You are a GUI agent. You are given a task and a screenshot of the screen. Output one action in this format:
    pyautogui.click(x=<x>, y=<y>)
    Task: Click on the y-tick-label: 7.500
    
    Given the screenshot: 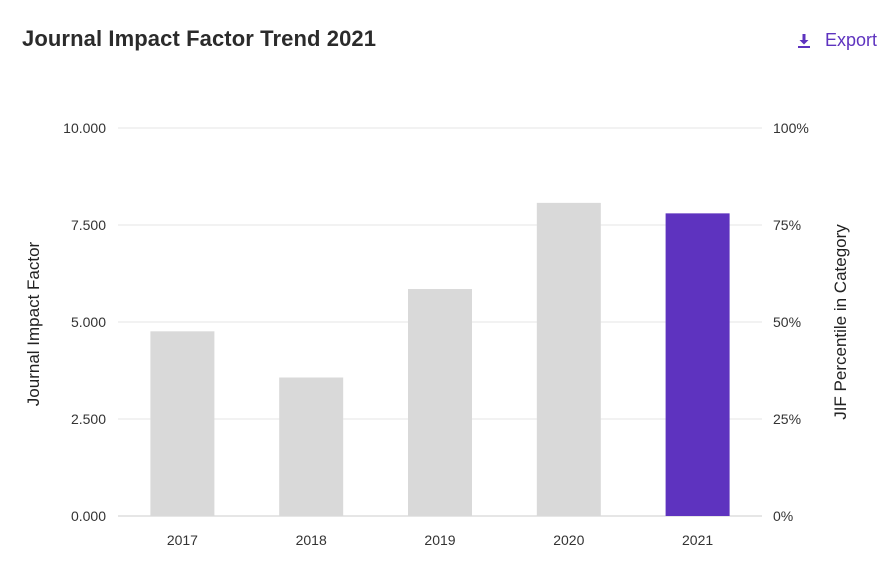 What is the action you would take?
    pyautogui.click(x=88, y=225)
    